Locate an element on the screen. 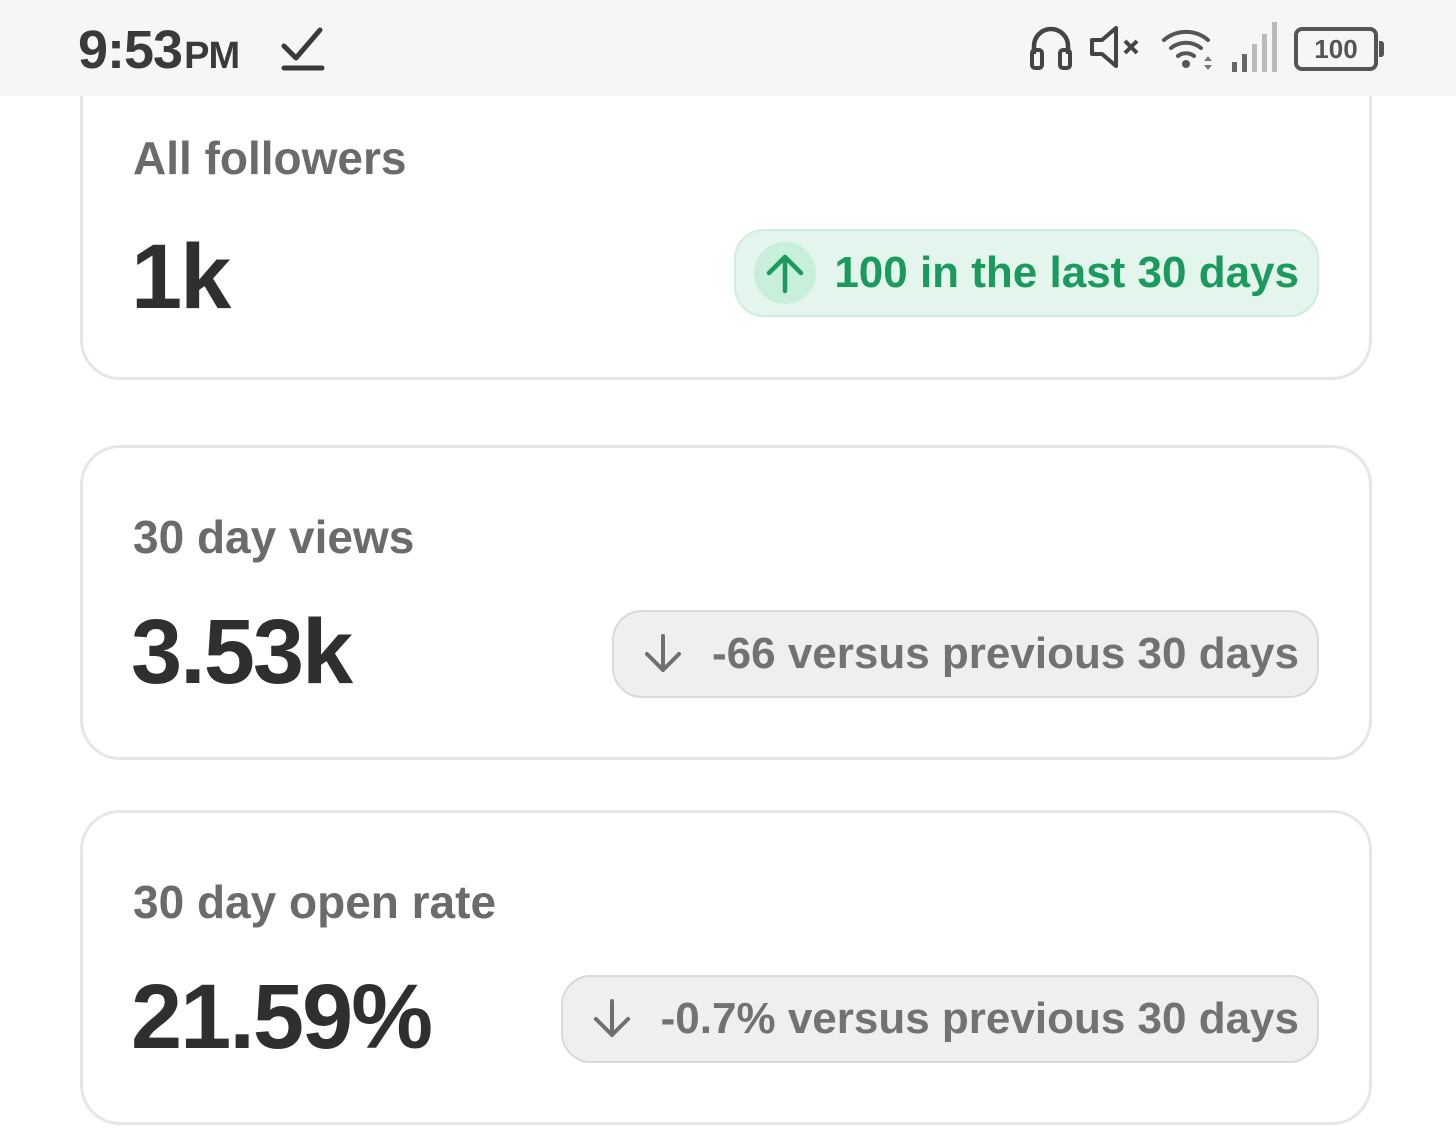 This screenshot has height=1144, width=1456. signal-icon is located at coordinates (1255, 49).